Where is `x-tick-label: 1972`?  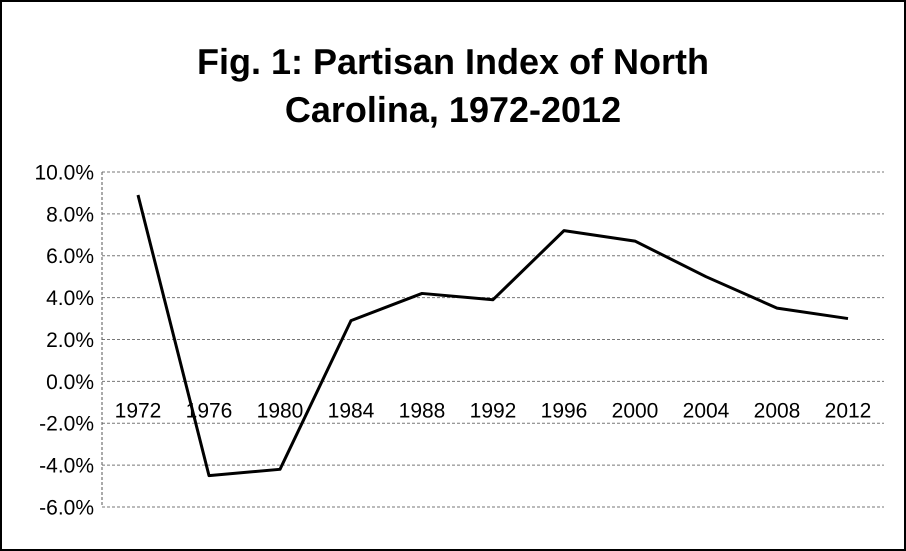
x-tick-label: 1972 is located at coordinates (138, 410).